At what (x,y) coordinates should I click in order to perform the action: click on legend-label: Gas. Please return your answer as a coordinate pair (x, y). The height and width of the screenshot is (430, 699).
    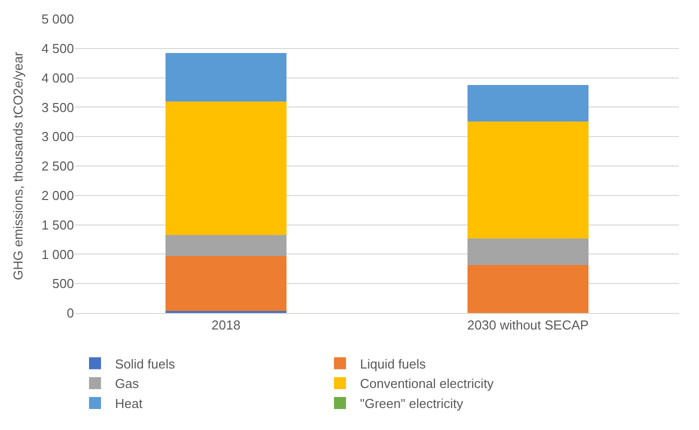
    Looking at the image, I should click on (127, 384).